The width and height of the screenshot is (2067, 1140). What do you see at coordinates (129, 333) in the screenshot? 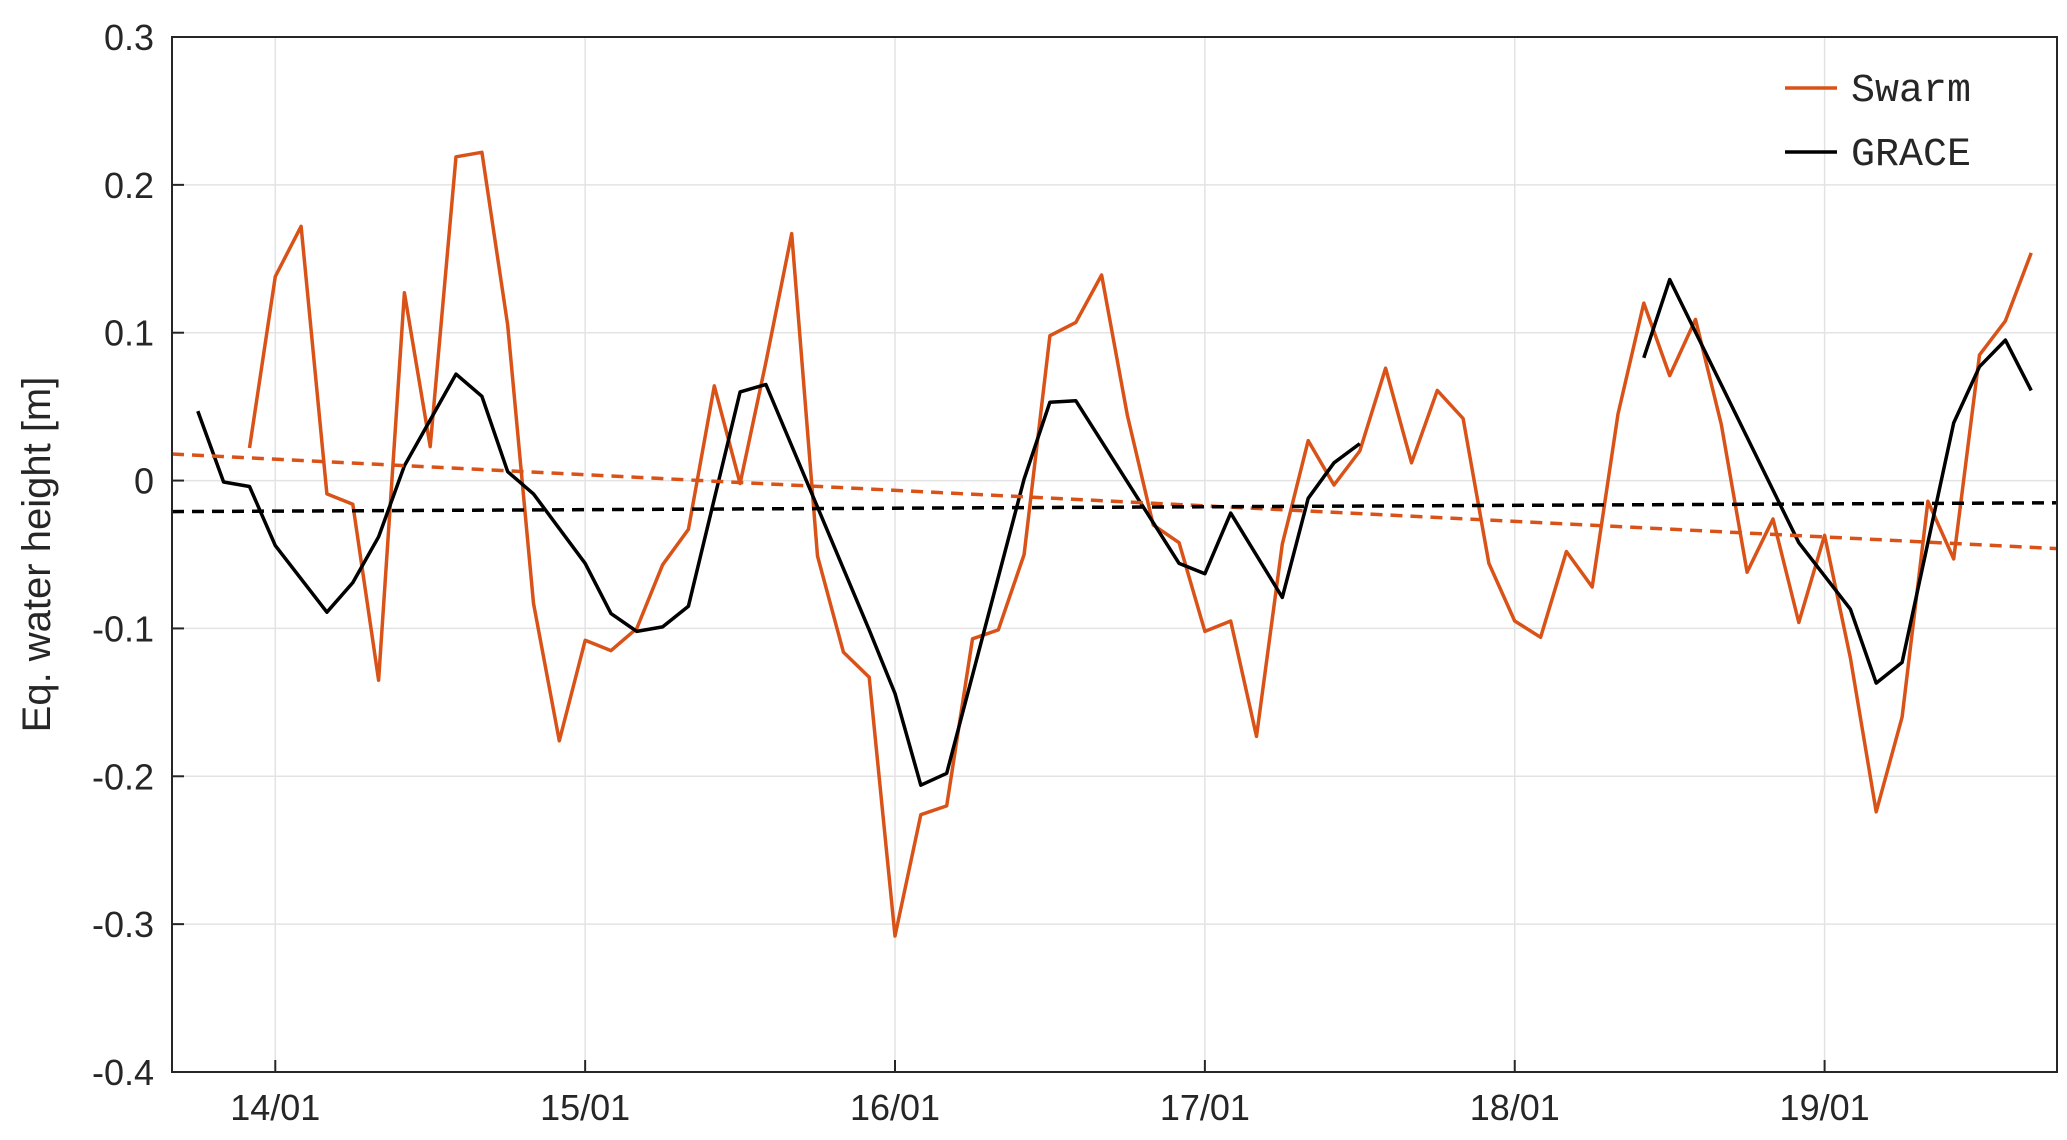
I see `y-tick-label: 0.1` at bounding box center [129, 333].